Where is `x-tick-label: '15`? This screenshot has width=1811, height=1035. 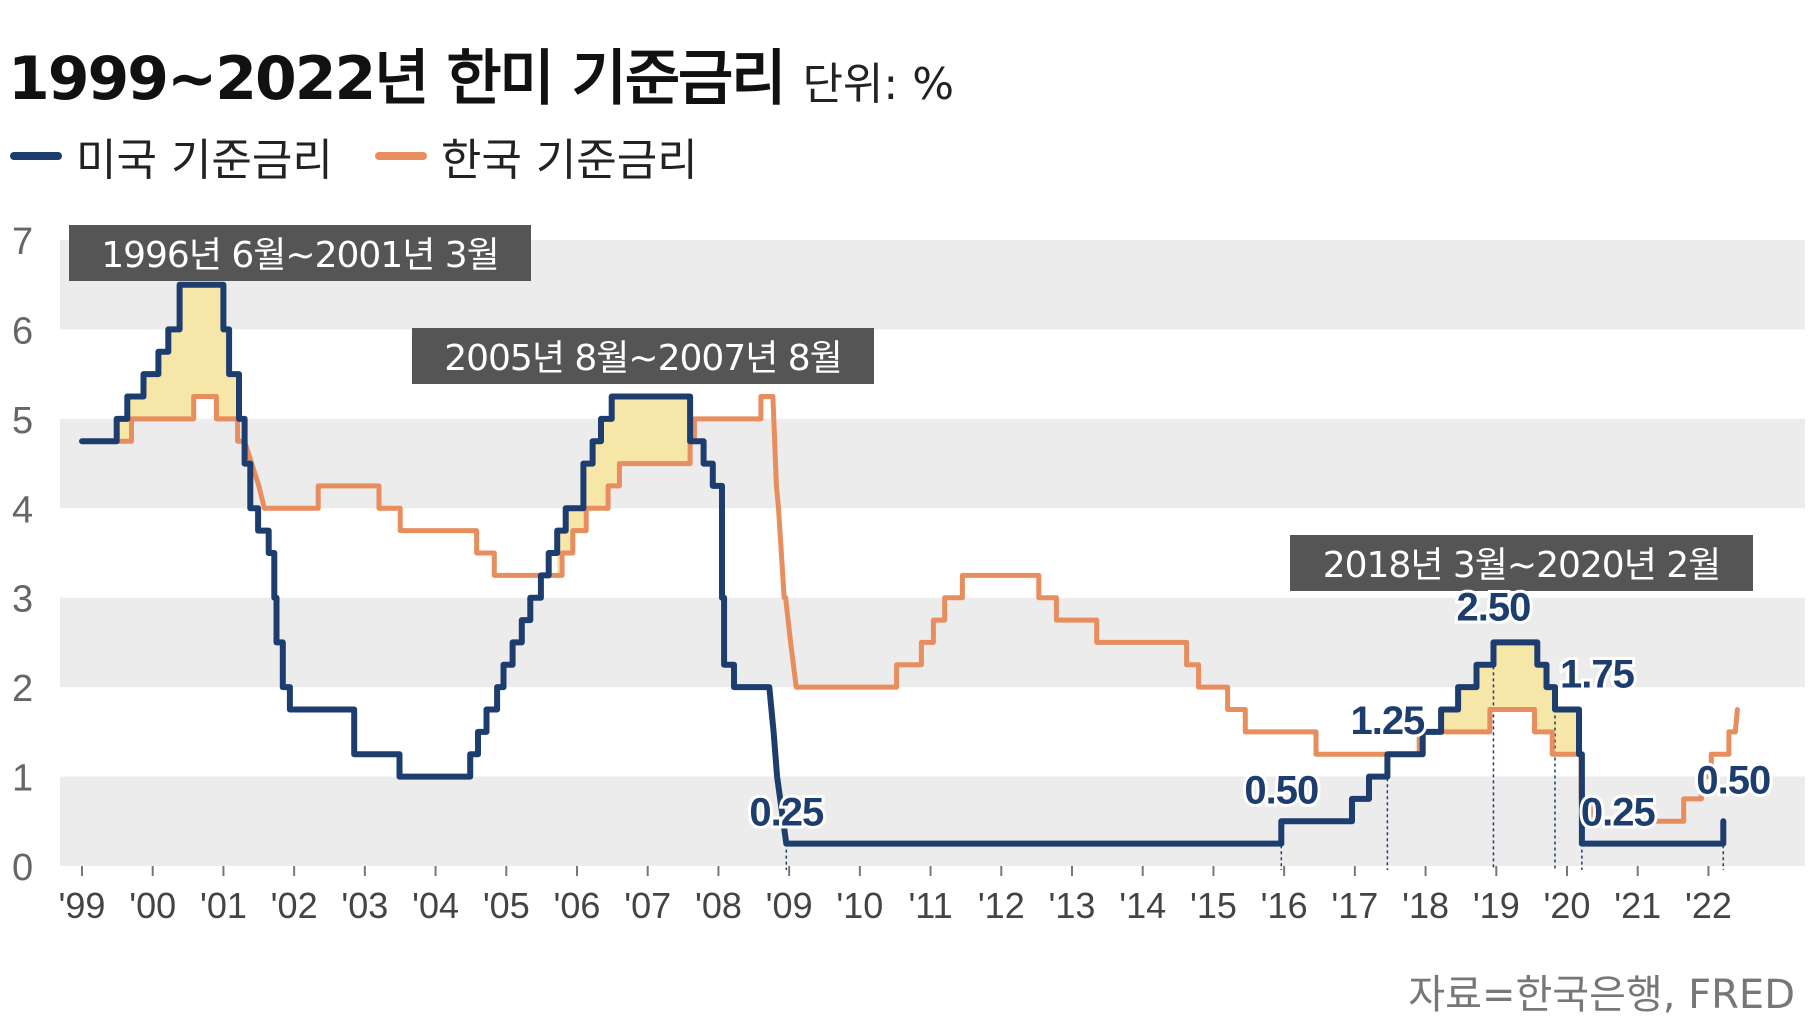 x-tick-label: '15 is located at coordinates (1213, 905).